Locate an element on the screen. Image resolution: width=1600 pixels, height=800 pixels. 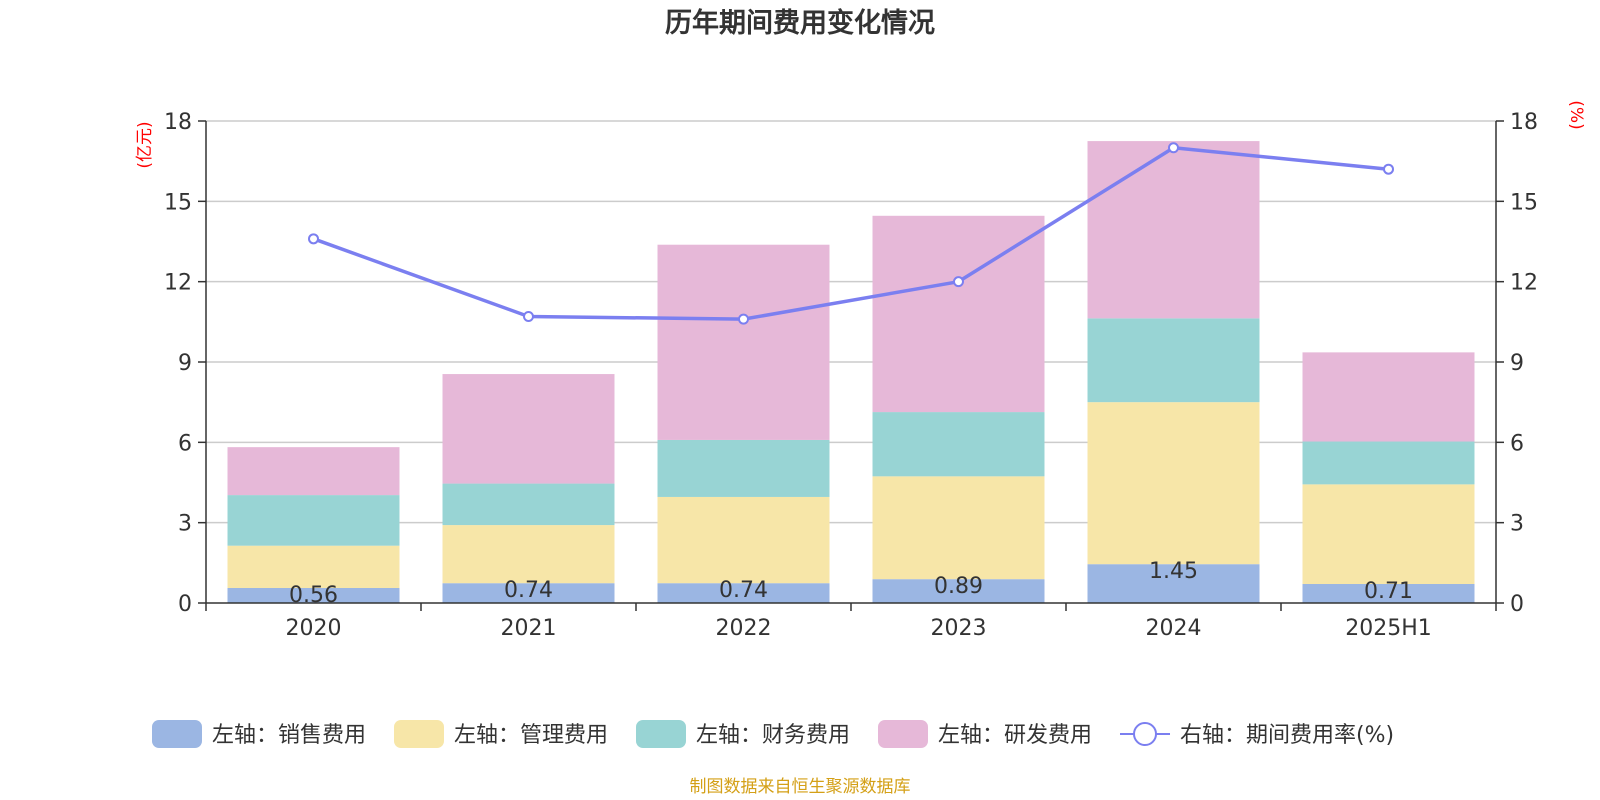
right-axis-tick-label: 12 is located at coordinates (1524, 283).